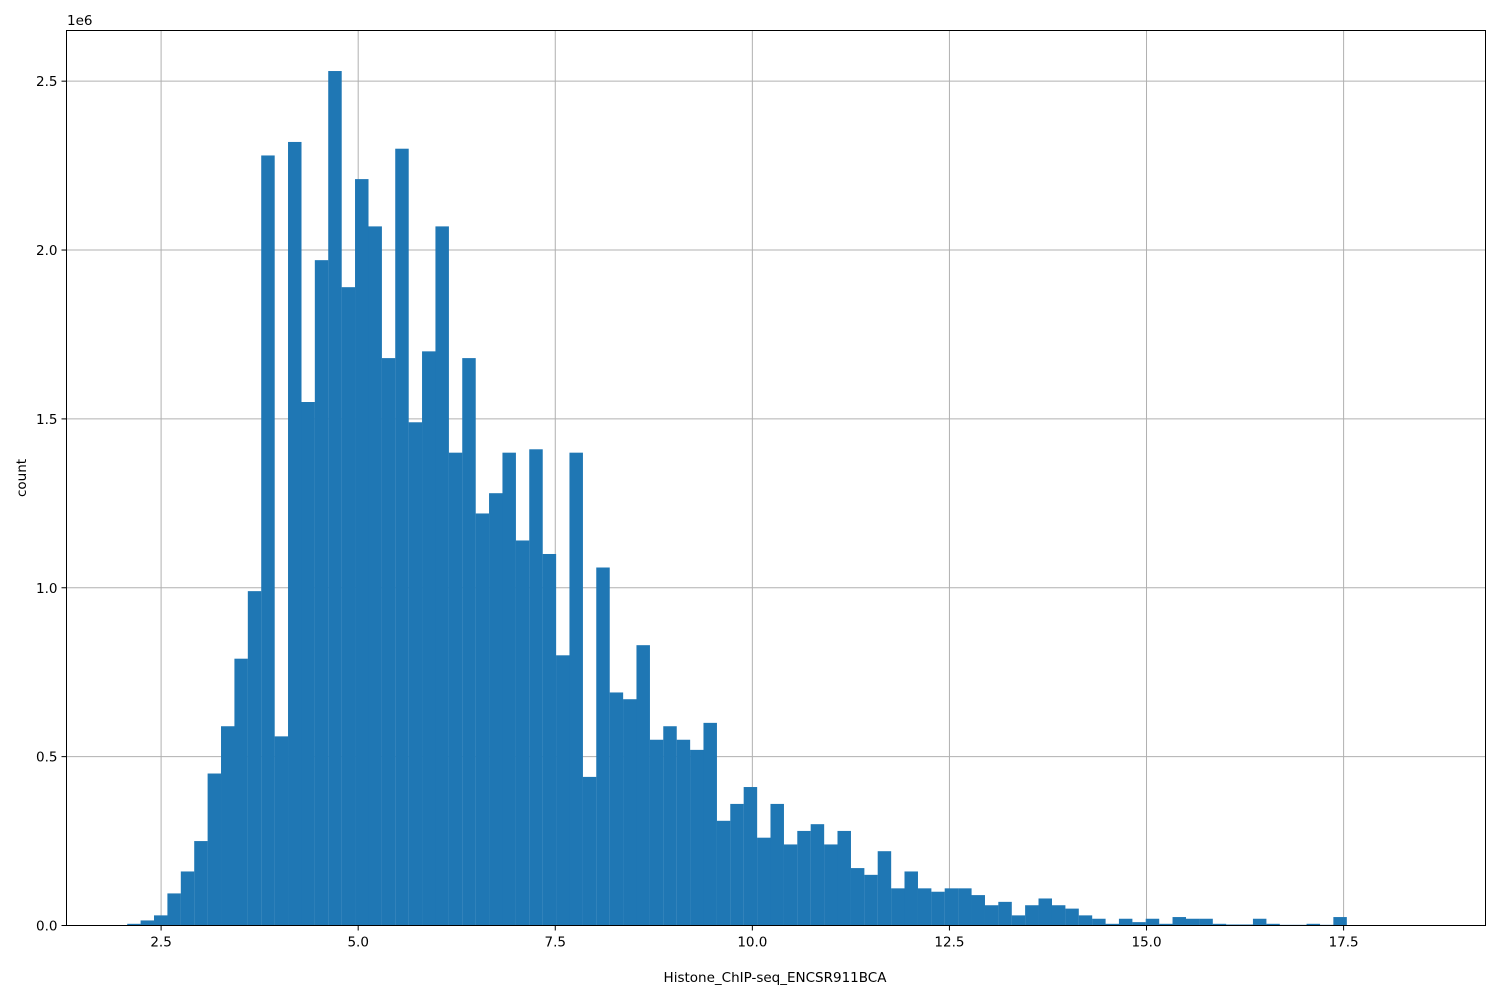 This screenshot has height=1000, width=1500. Describe the element at coordinates (1344, 943) in the screenshot. I see `x-tick-label: 17.5` at that location.